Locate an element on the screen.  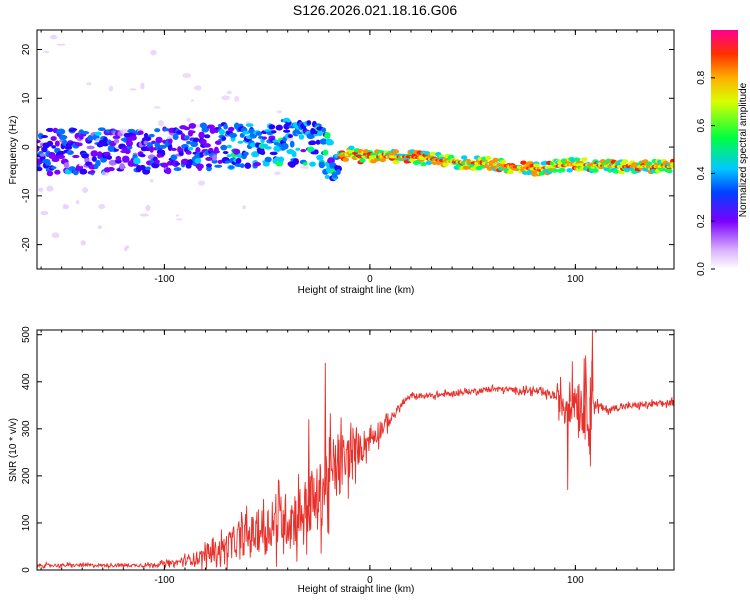
y-tick-label: 0 is located at coordinates (26, 570).